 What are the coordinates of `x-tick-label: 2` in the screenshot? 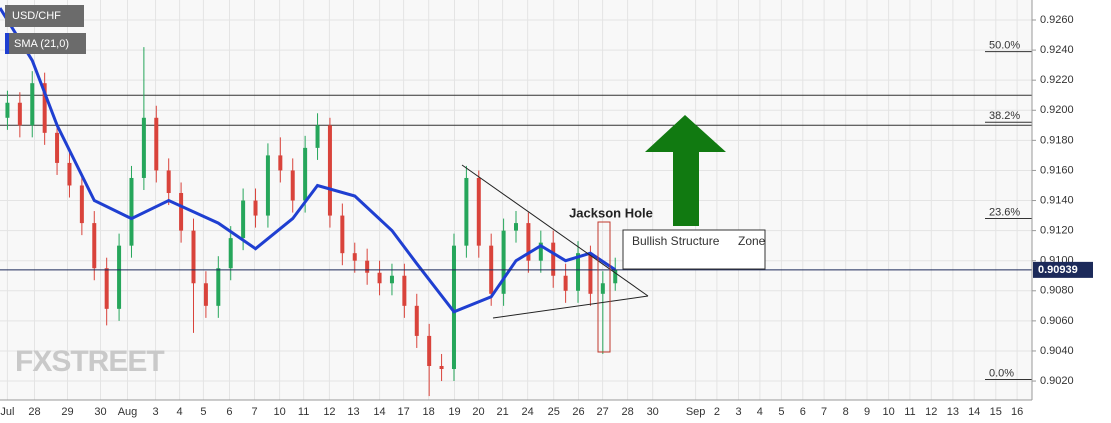 It's located at (717, 412).